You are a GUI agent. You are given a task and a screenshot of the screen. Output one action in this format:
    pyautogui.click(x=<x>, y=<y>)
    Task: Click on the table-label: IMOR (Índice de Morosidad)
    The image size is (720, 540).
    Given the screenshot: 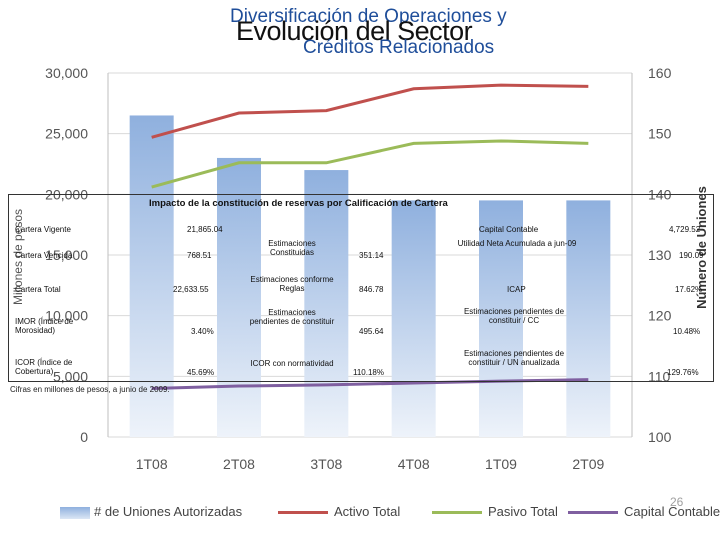 What is the action you would take?
    pyautogui.click(x=44, y=326)
    